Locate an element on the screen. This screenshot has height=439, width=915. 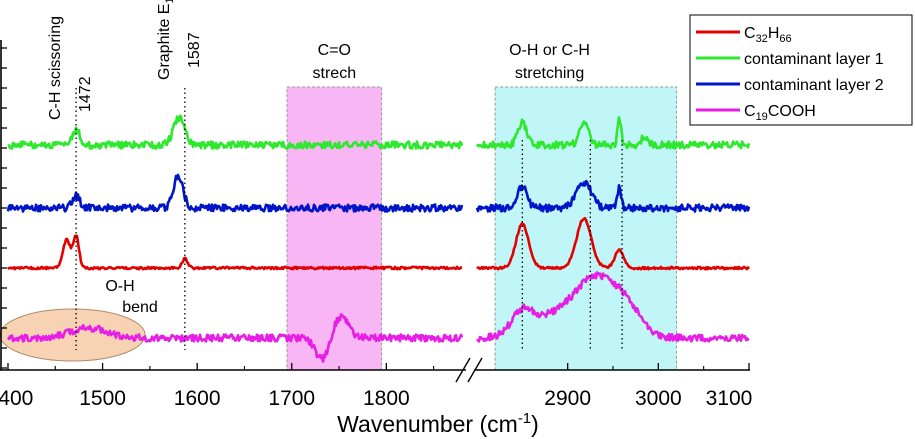
annot-graphite-e1u: Graphite E1u is located at coordinates (166, 40).